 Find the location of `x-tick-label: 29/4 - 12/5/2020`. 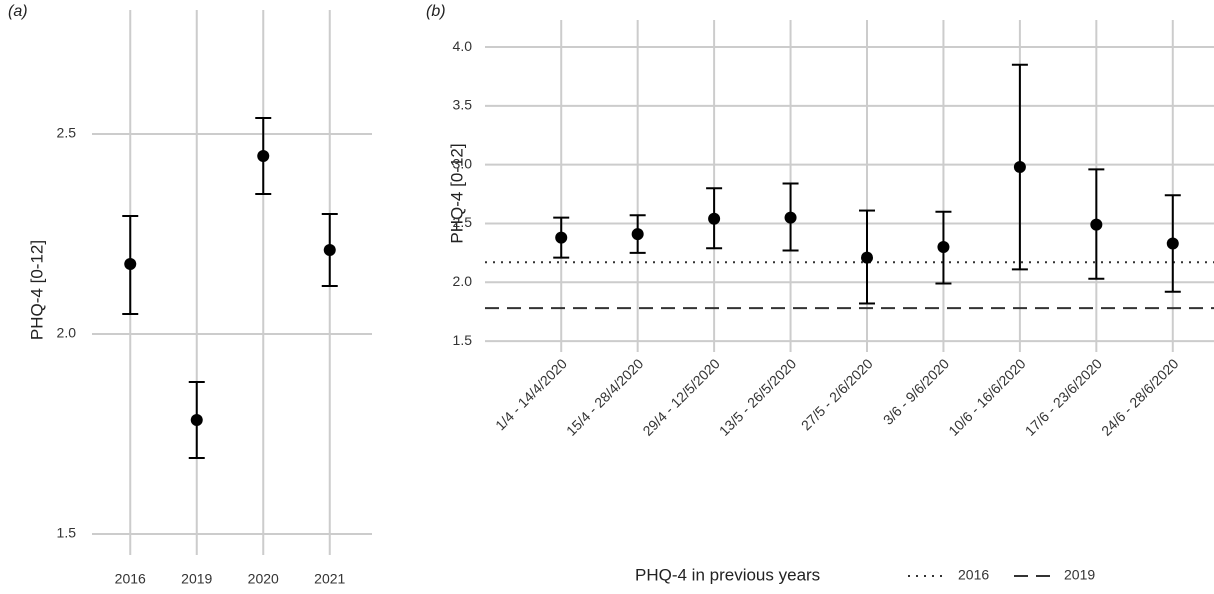

x-tick-label: 29/4 - 12/5/2020 is located at coordinates (681, 397).